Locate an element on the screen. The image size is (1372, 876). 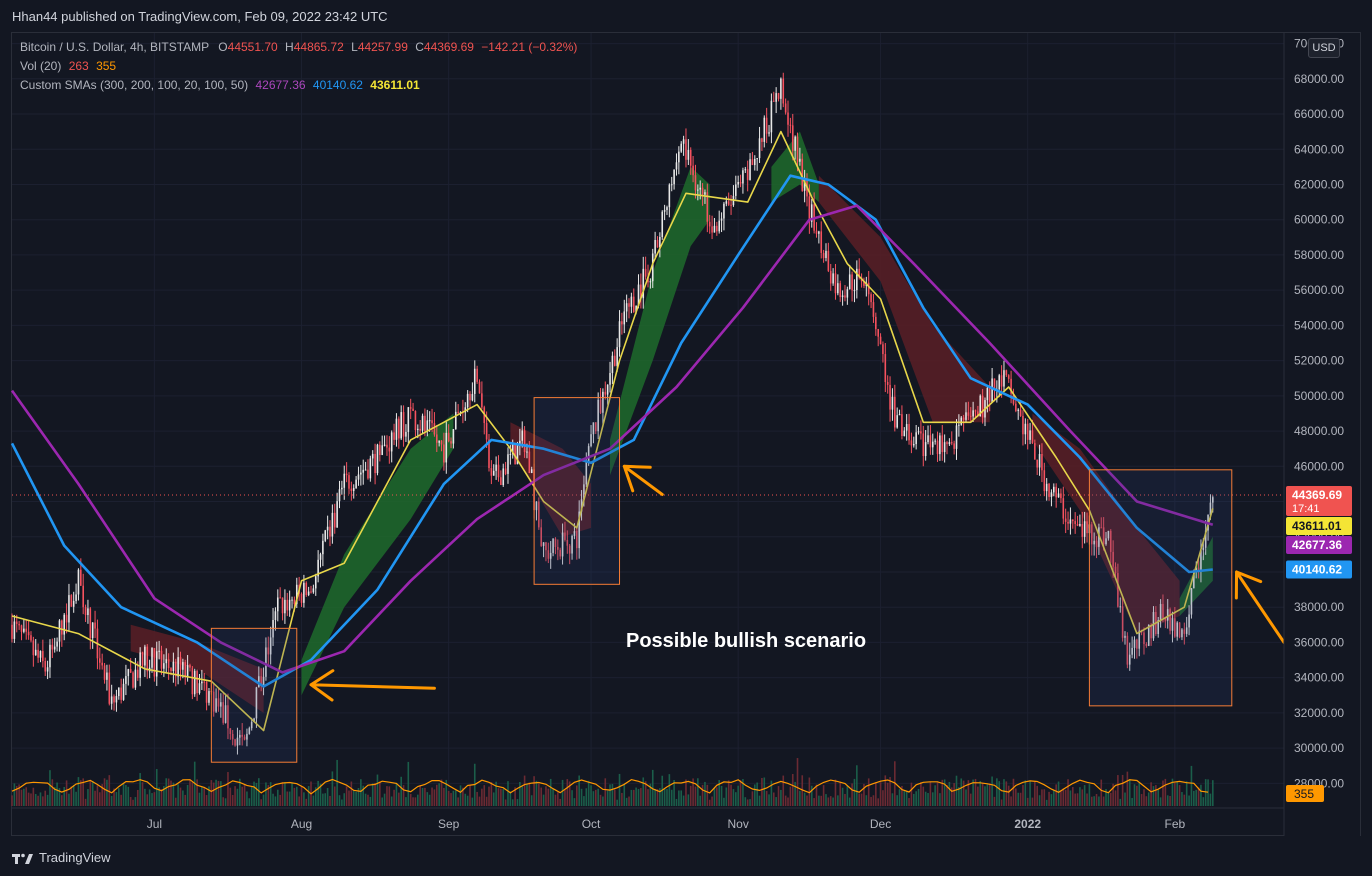
x-tick-label: Dec is located at coordinates (880, 824).